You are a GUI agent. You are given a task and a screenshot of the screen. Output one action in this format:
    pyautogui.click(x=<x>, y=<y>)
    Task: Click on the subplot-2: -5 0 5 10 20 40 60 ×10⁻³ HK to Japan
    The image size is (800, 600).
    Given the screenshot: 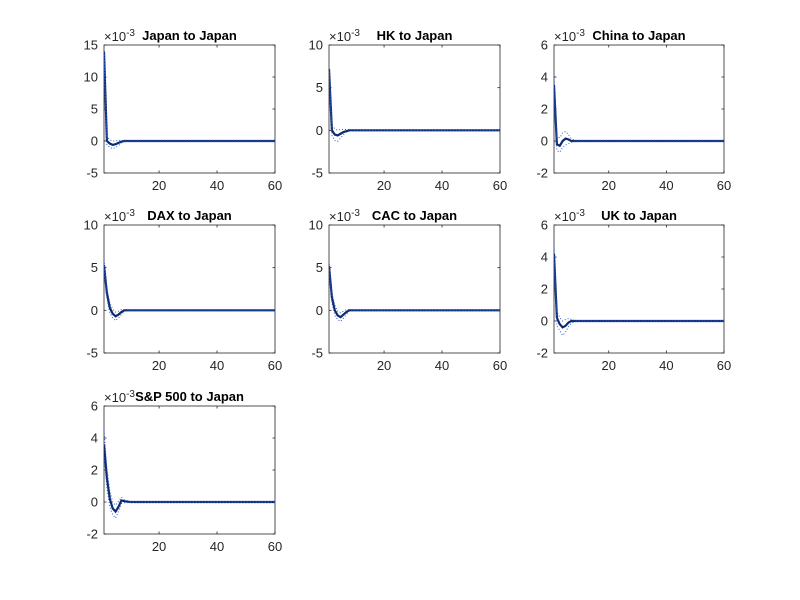 What is the action you would take?
    pyautogui.click(x=408, y=110)
    